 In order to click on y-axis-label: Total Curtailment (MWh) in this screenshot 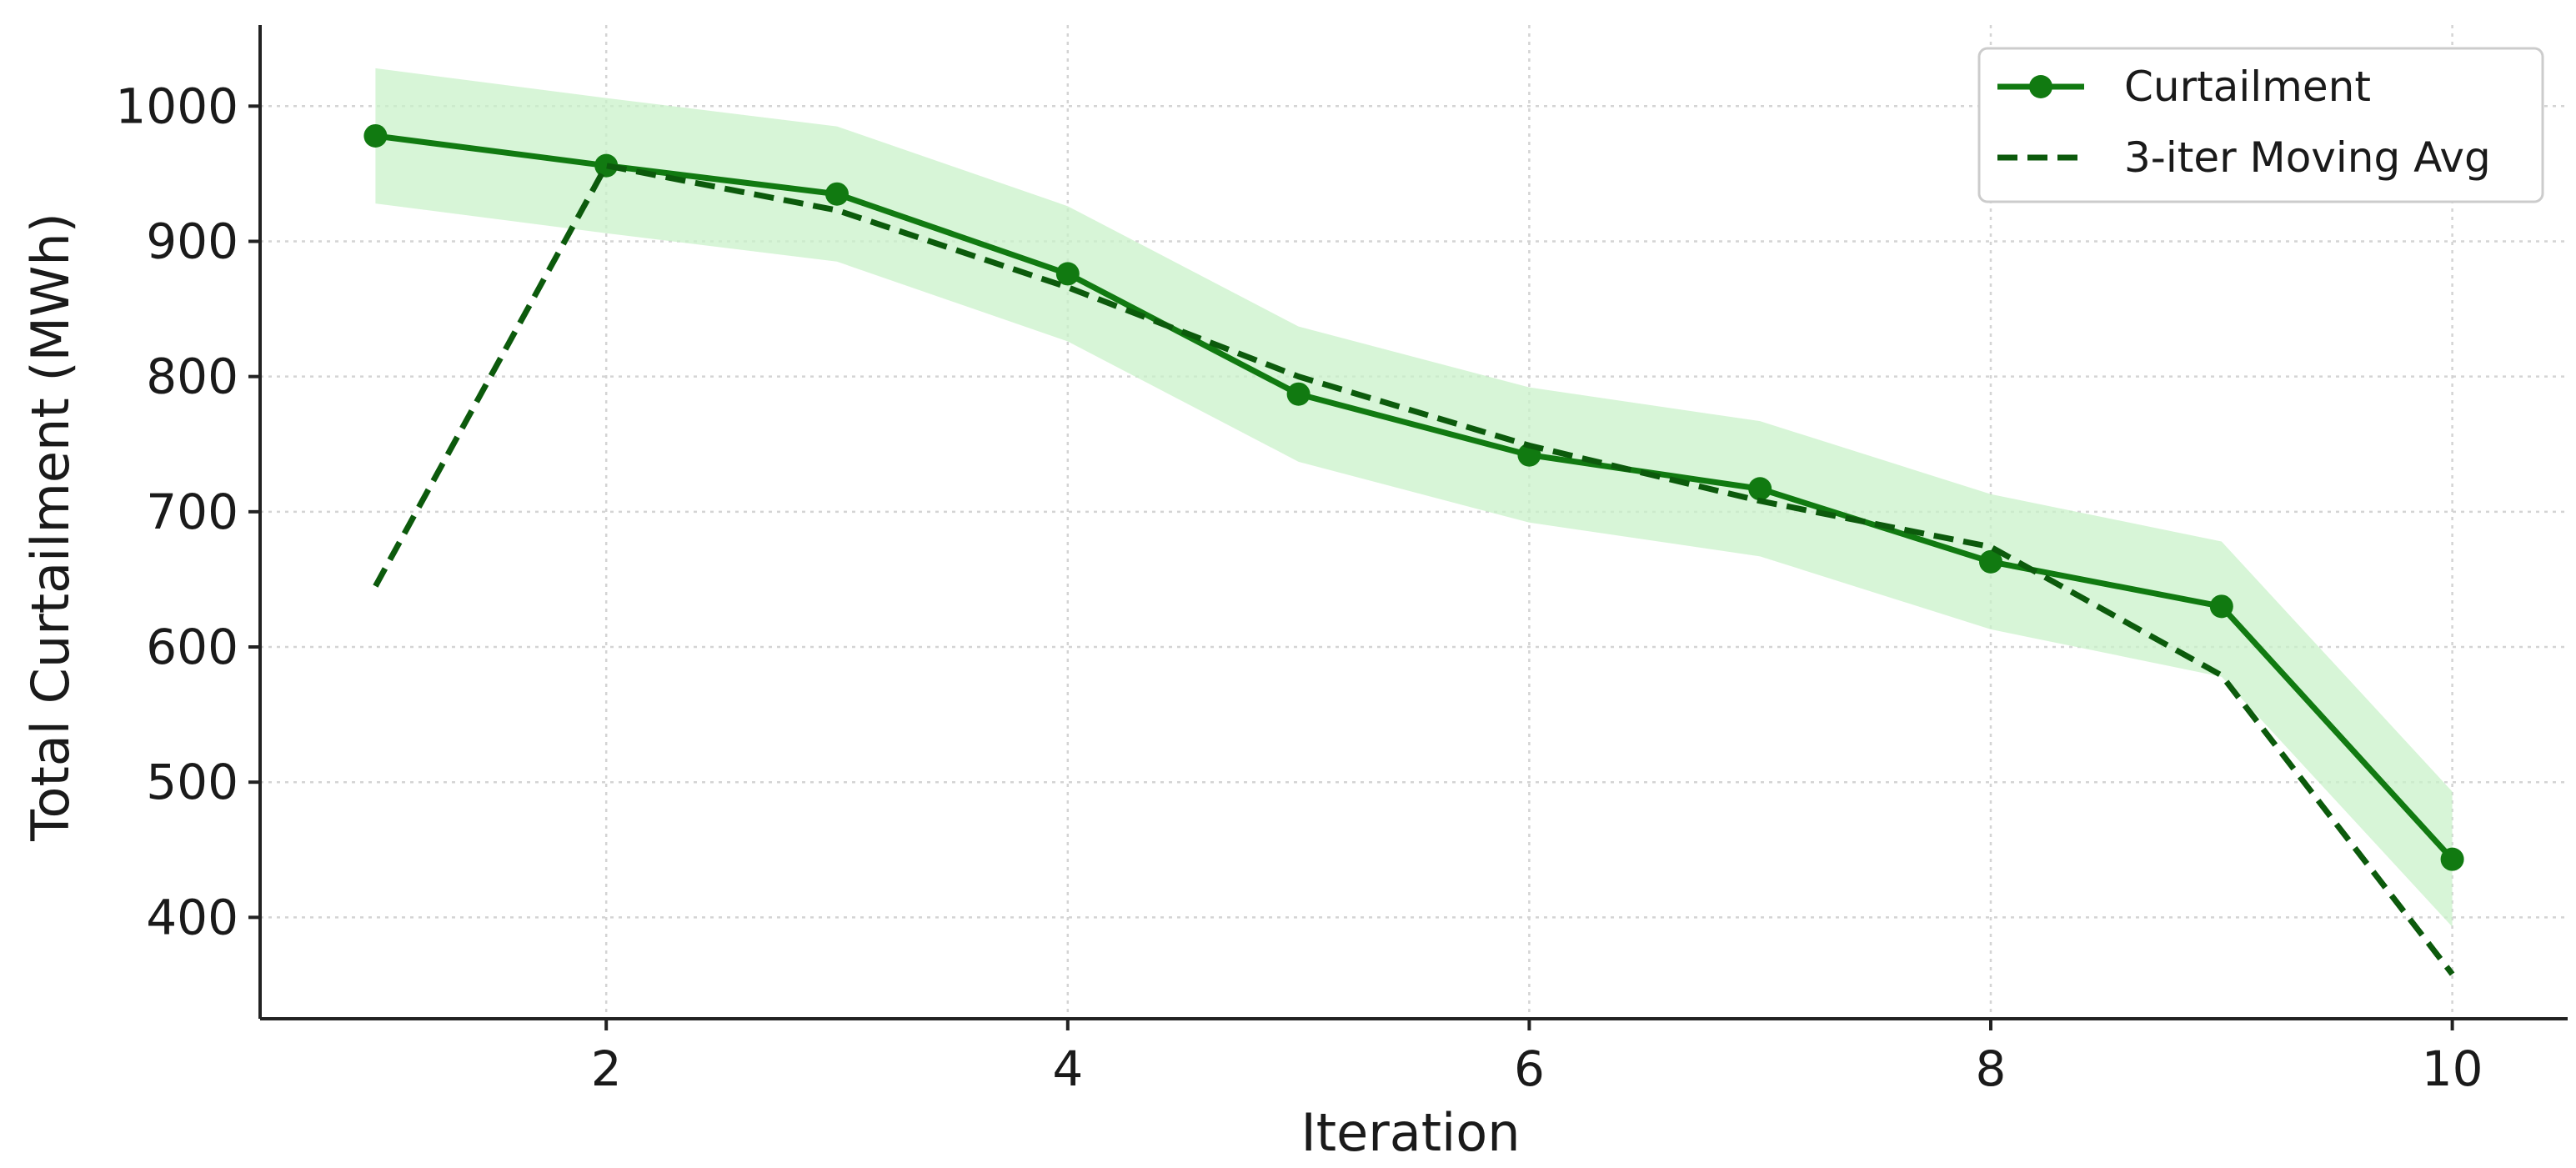, I will do `click(50, 528)`.